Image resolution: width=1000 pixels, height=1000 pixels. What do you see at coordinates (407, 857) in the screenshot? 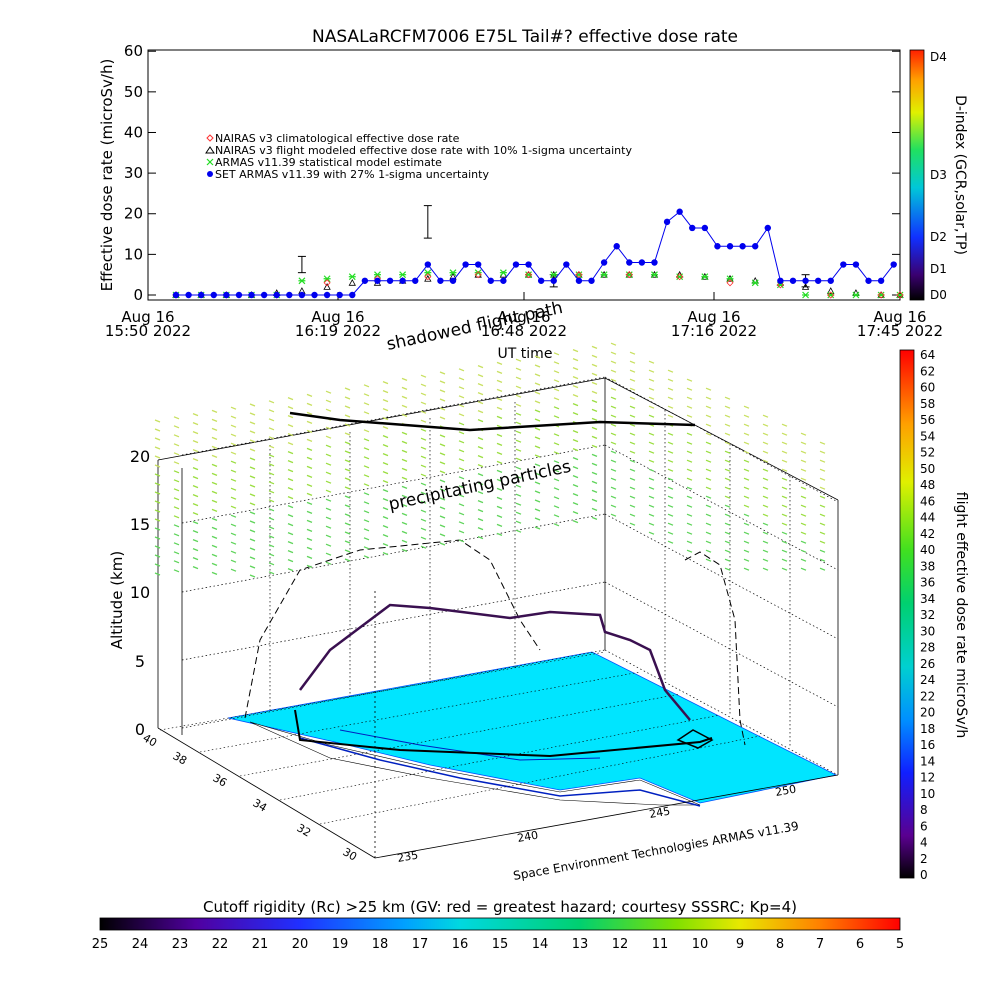
I see `lon-tick: 235` at bounding box center [407, 857].